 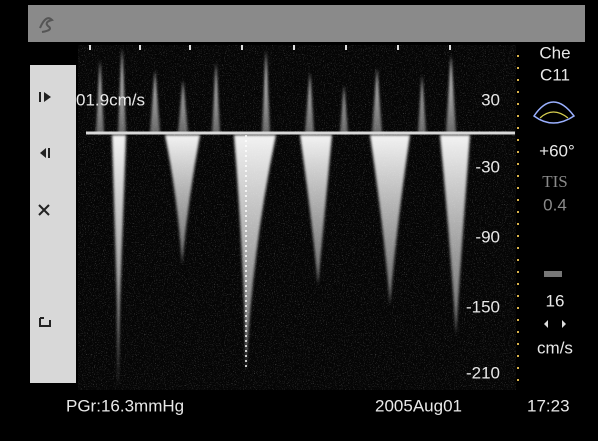 What do you see at coordinates (418, 405) in the screenshot?
I see `date-label: 2005Aug01` at bounding box center [418, 405].